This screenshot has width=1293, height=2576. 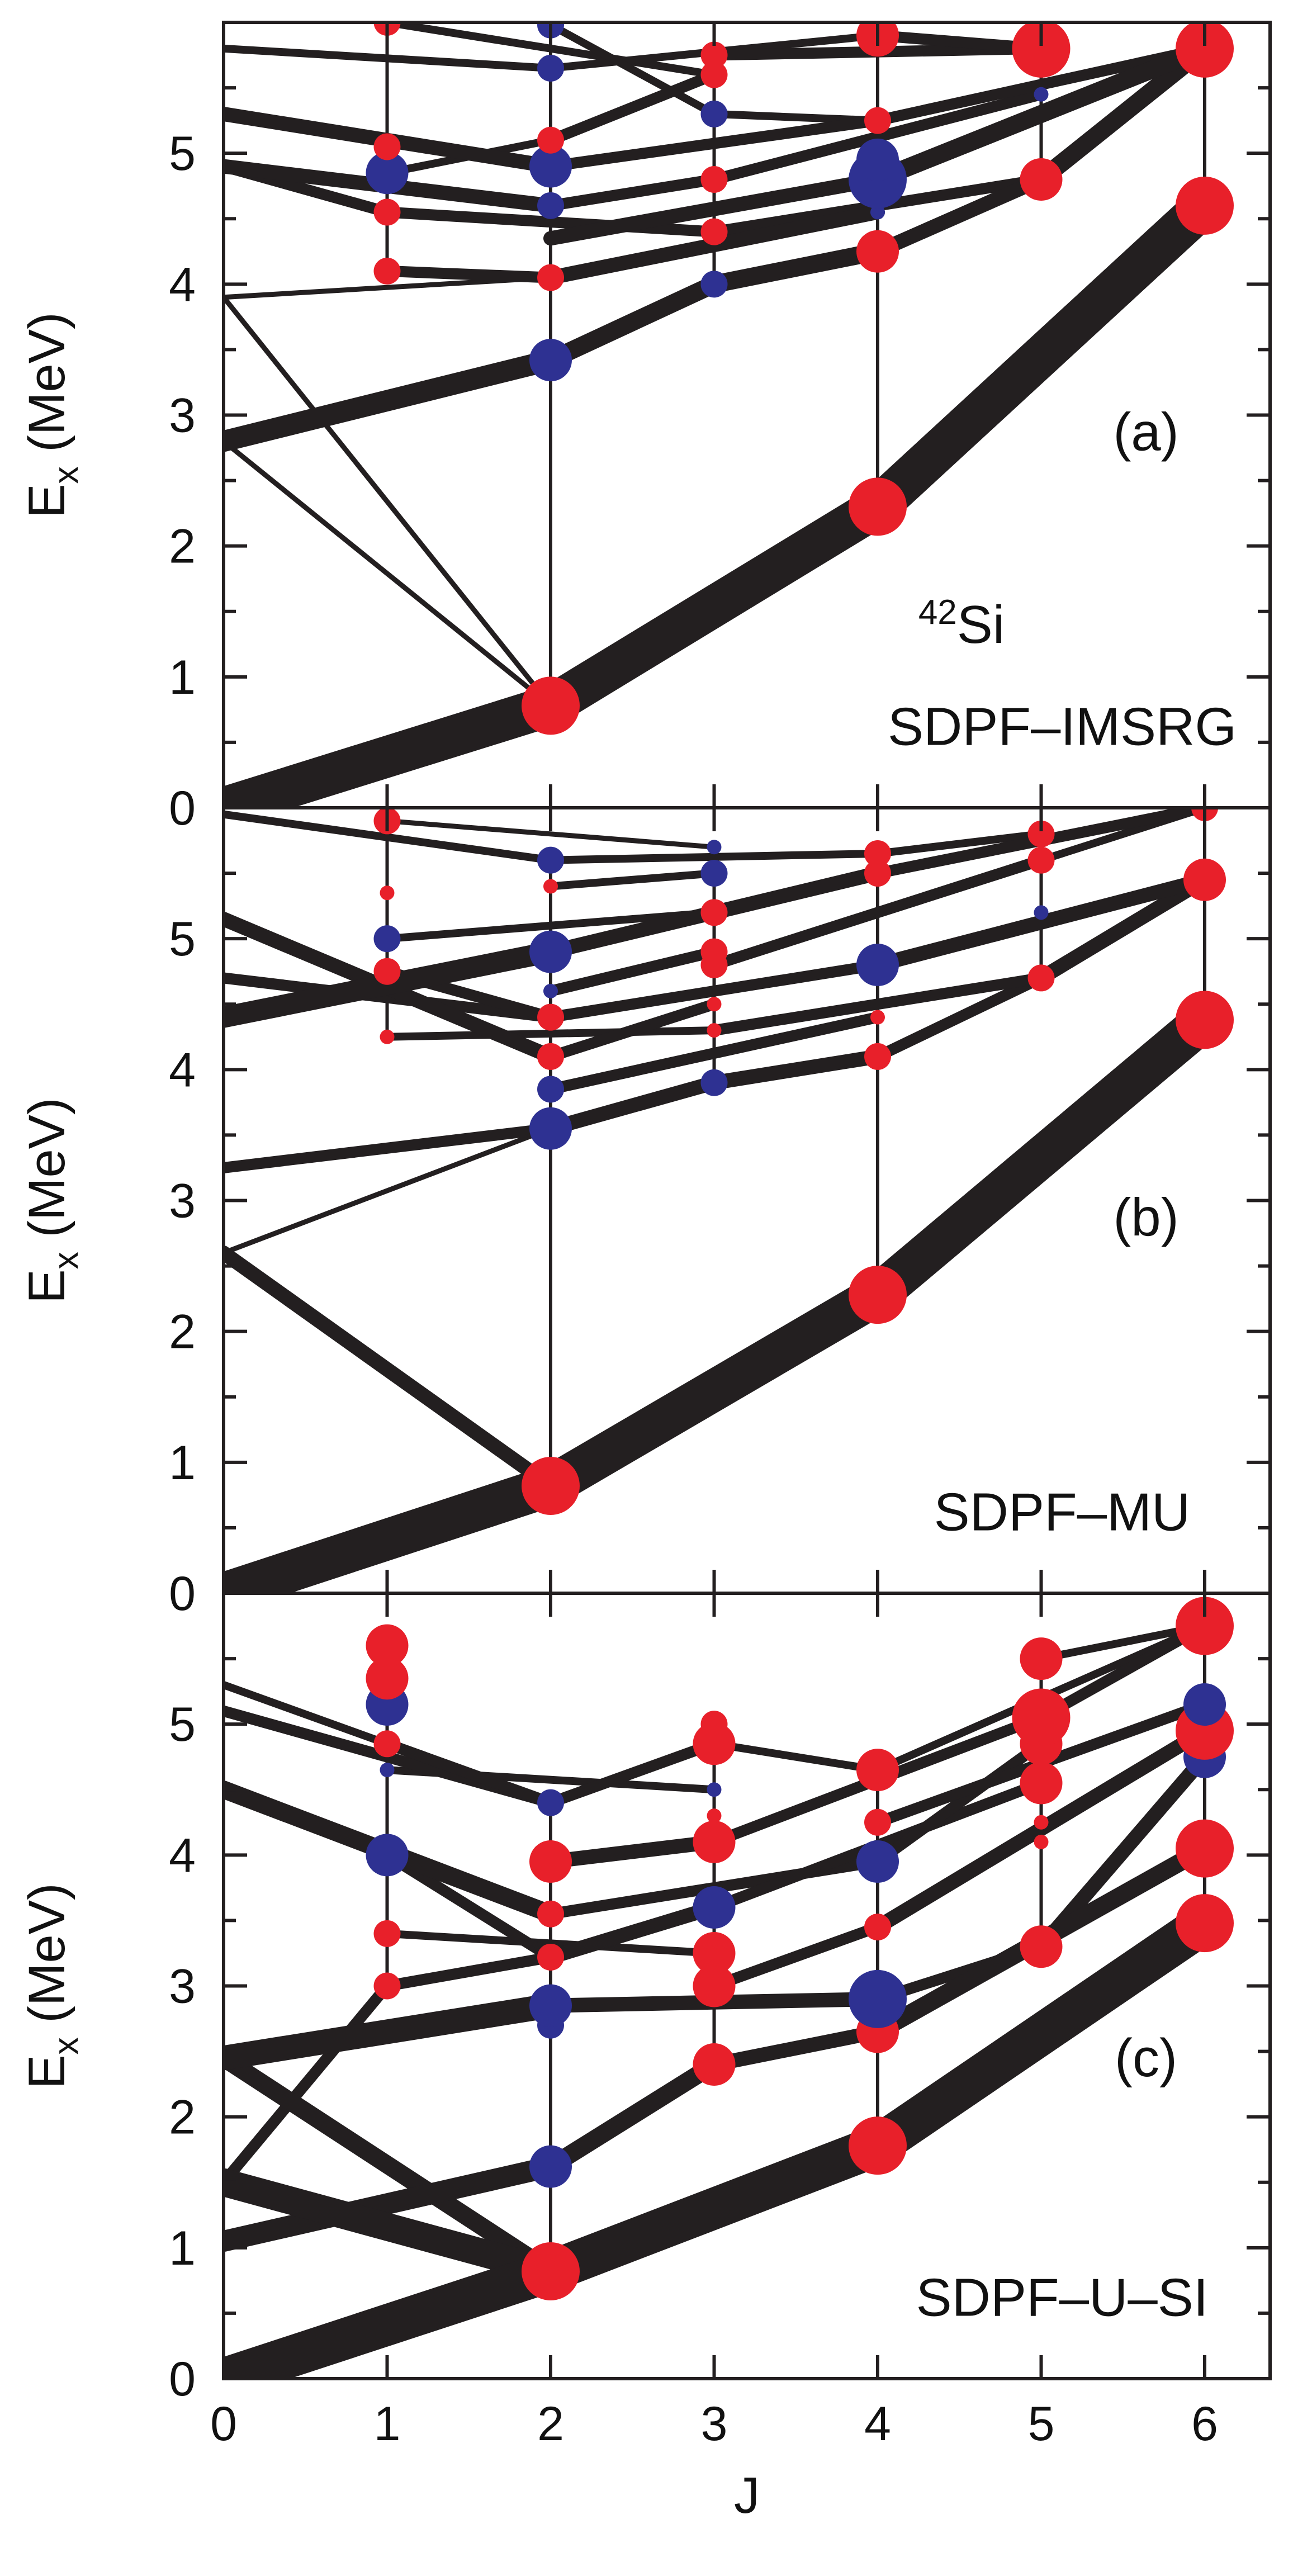 What do you see at coordinates (1146, 2058) in the screenshot?
I see `panel-label-c: (c)` at bounding box center [1146, 2058].